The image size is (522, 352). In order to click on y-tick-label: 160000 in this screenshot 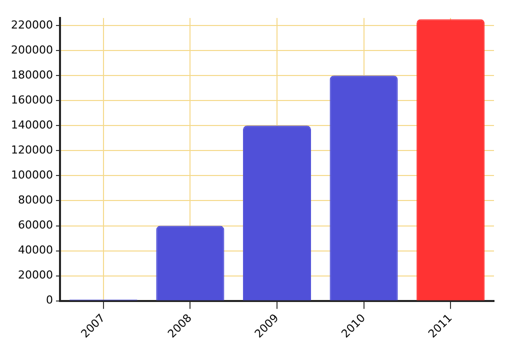, I will do `click(31, 99)`.